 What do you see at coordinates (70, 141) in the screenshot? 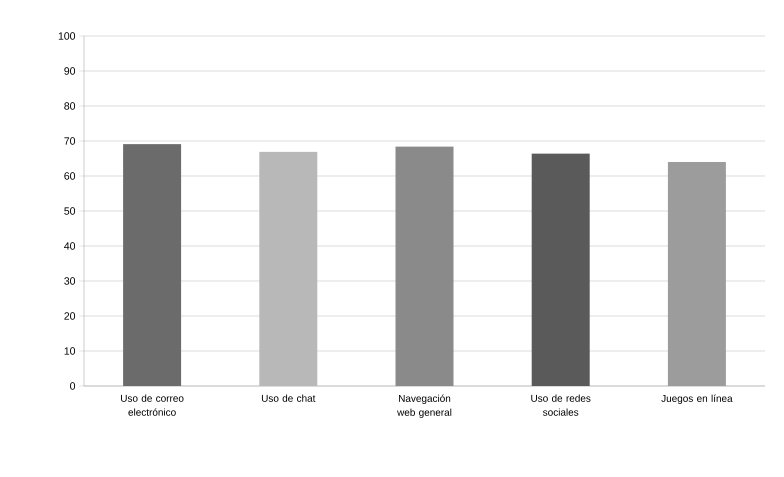
I see `y-tick-label: 70` at bounding box center [70, 141].